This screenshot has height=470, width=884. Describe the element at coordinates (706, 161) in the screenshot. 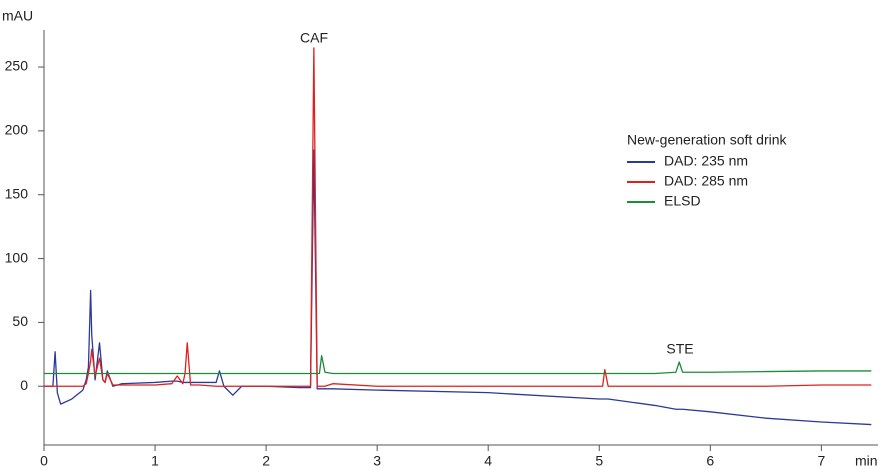

I see `legend-label: DAD: 235 nm` at that location.